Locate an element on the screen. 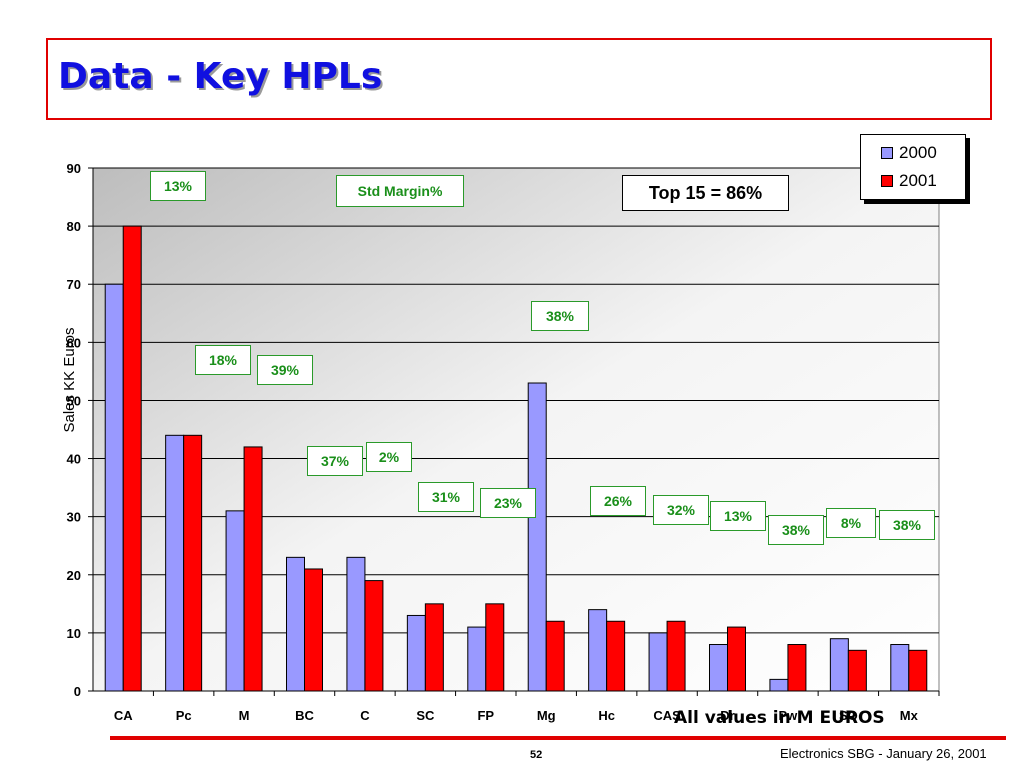 The image size is (1024, 768). footer-text: Electronics SBG - January 26, 2001 is located at coordinates (883, 753).